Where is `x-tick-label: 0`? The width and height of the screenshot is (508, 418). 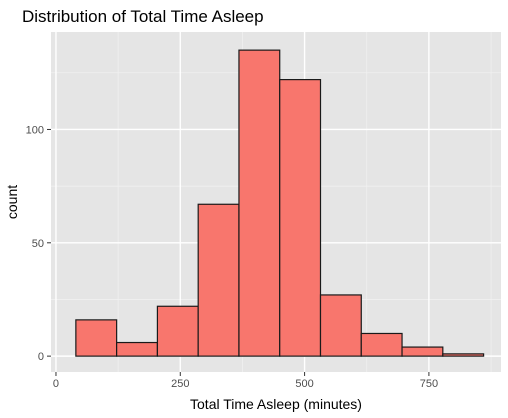
x-tick-label: 0 is located at coordinates (56, 384).